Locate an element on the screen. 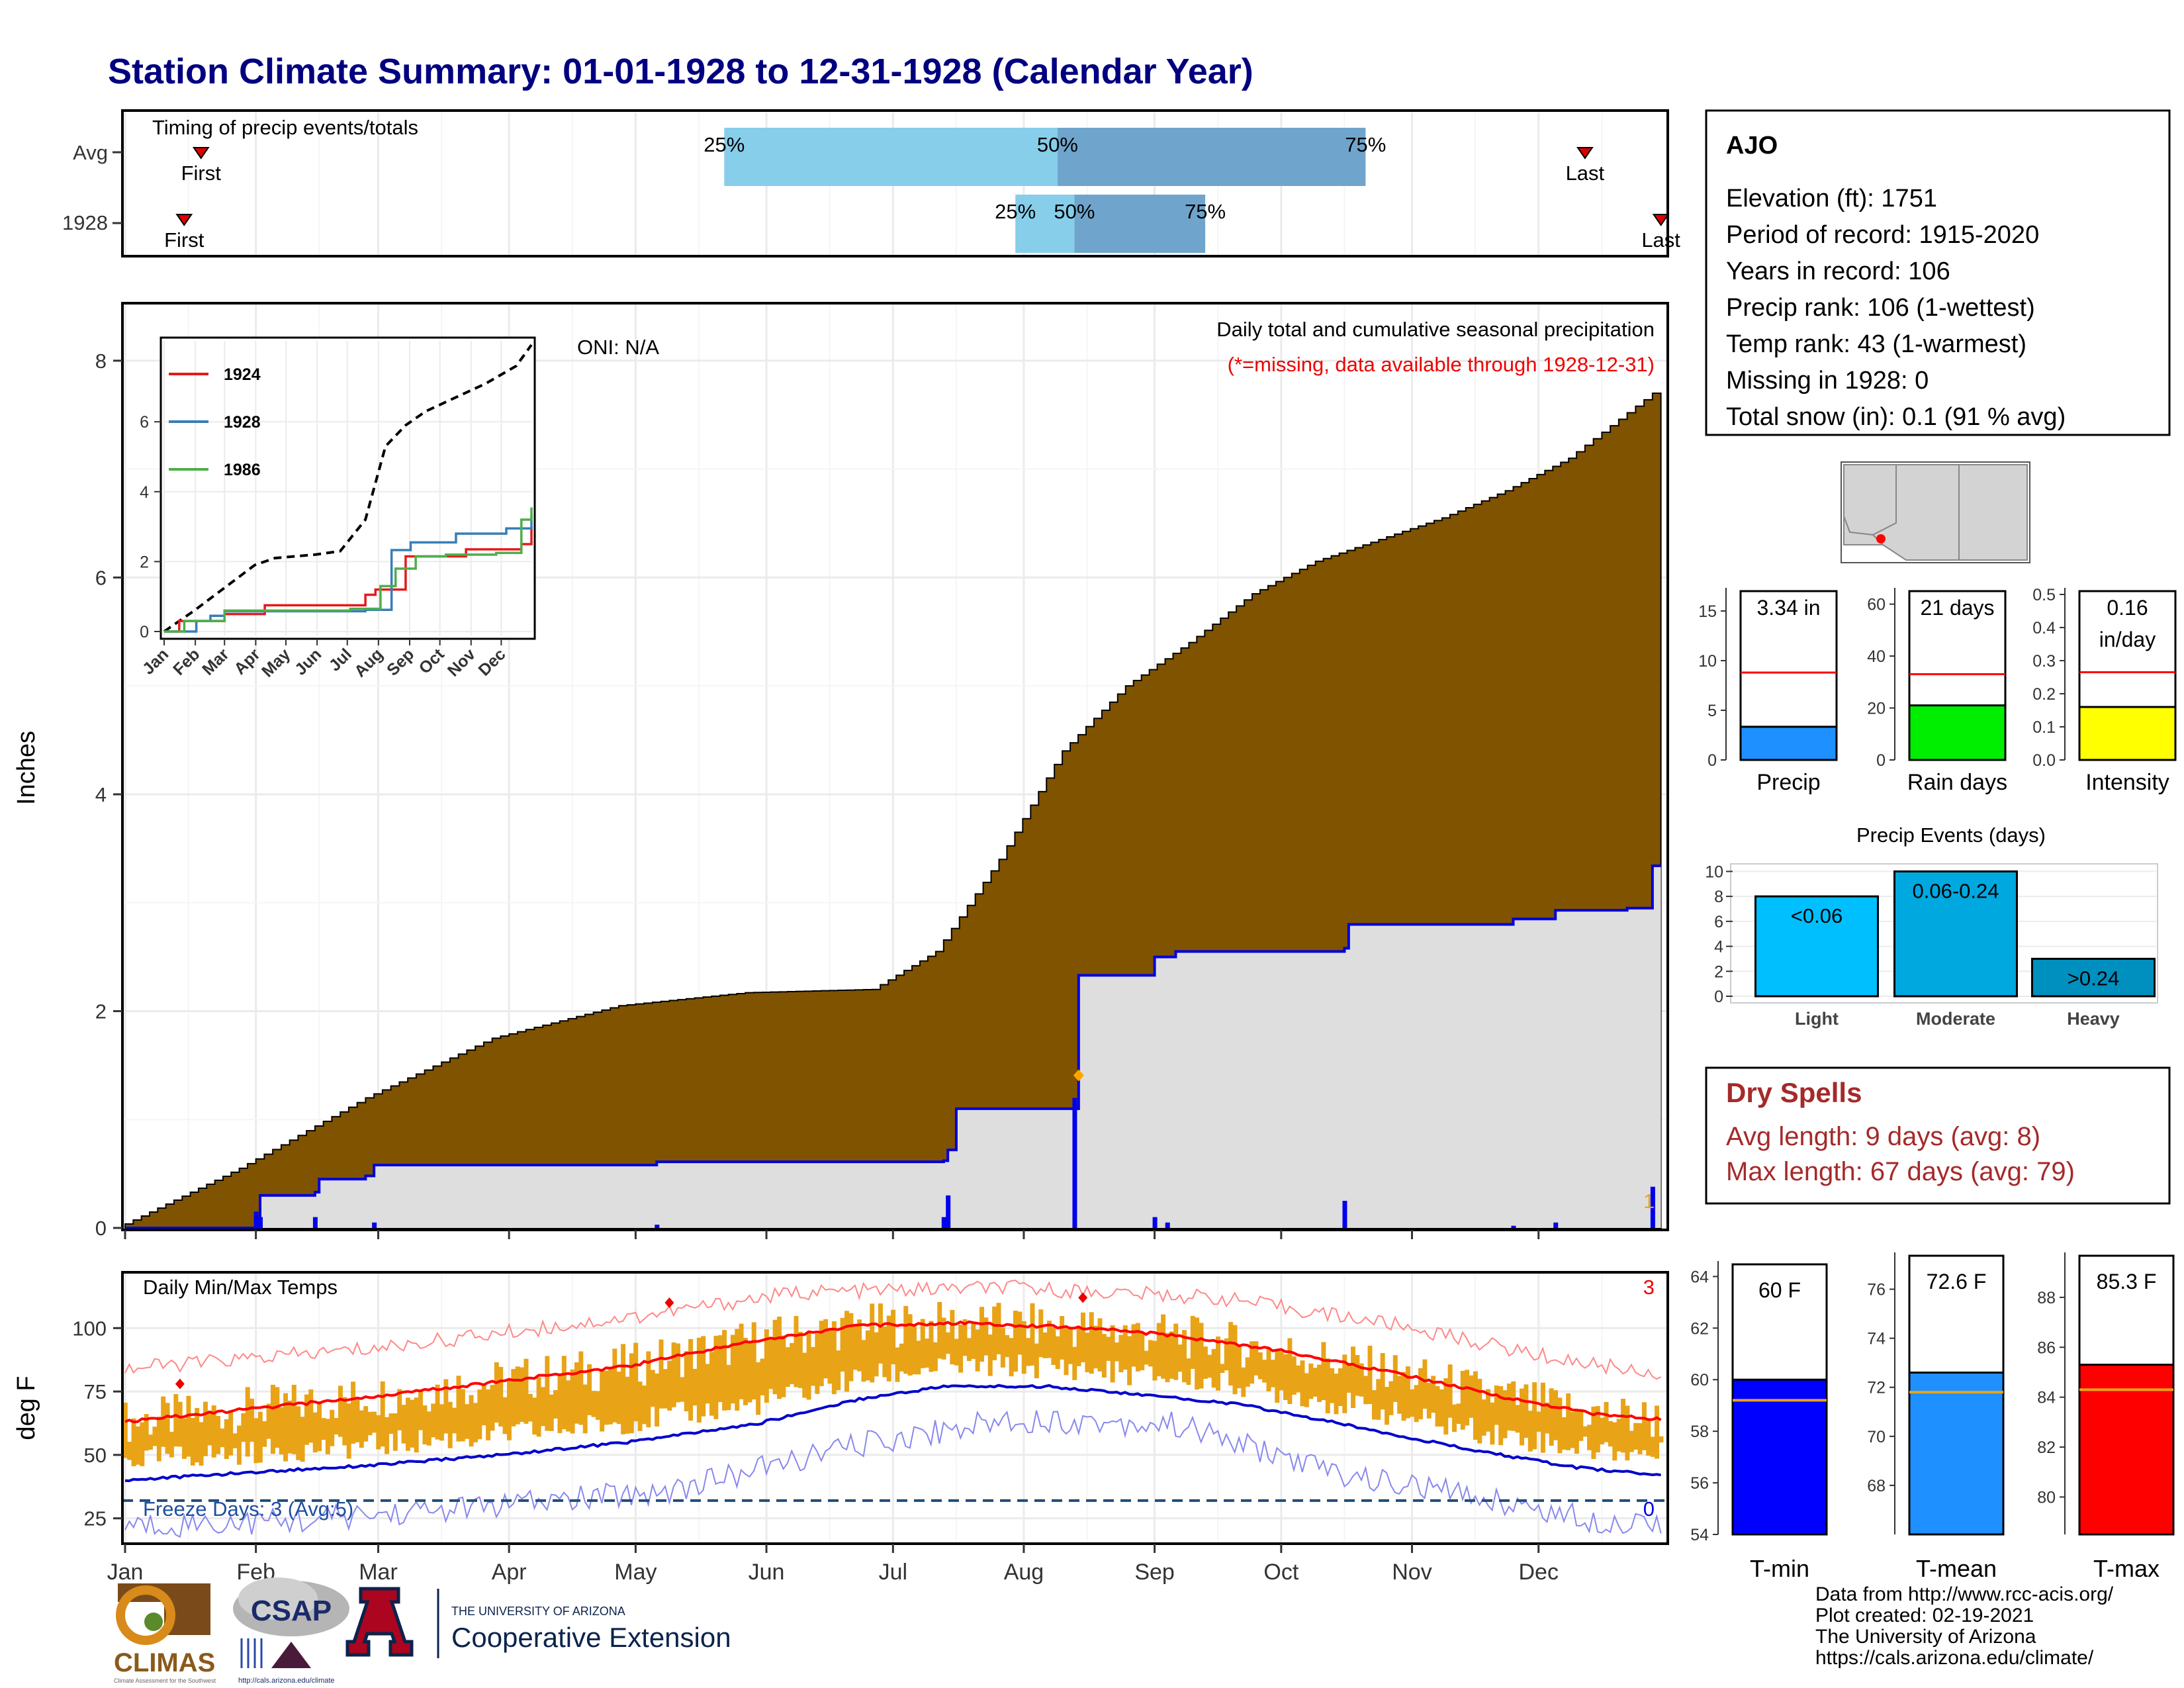 This screenshot has height=1688, width=2184. max-avg-line is located at coordinates (893, 1372).